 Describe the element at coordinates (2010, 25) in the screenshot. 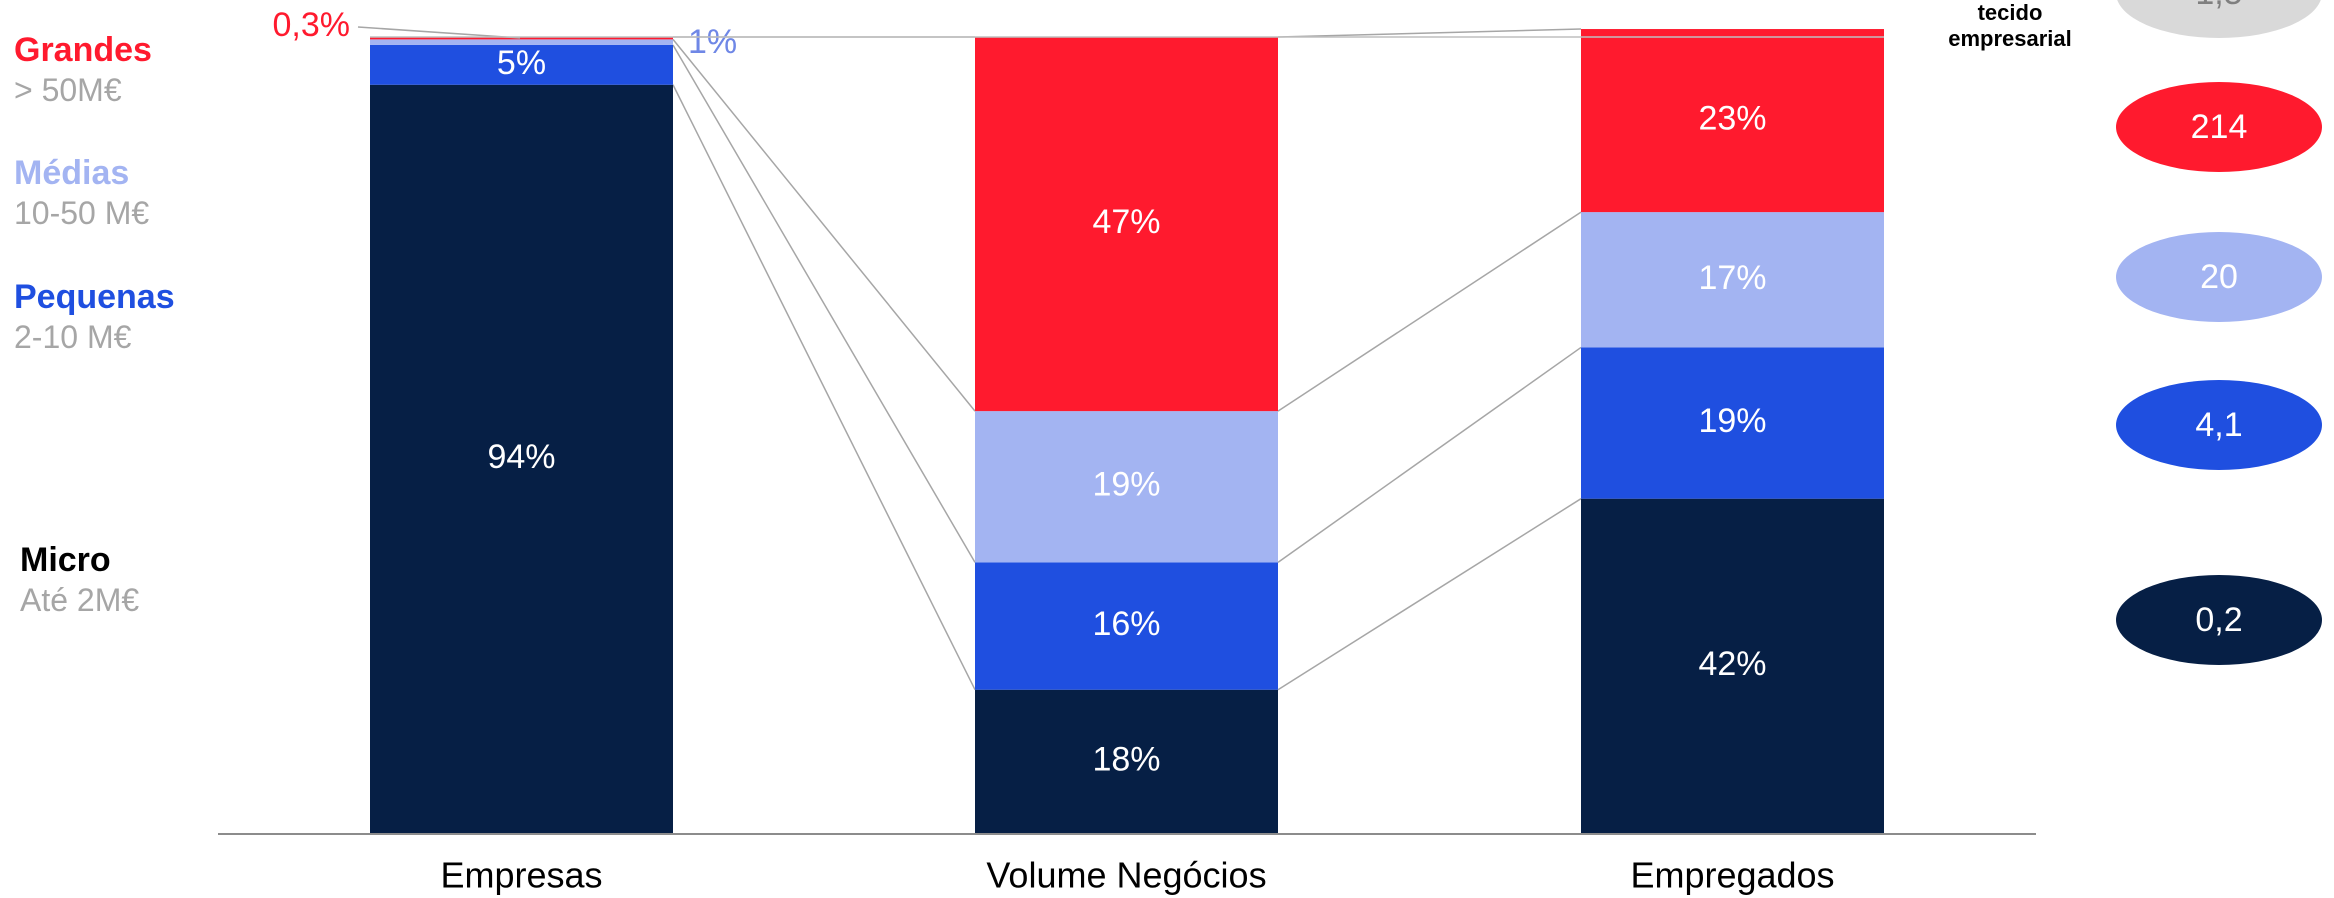

I see `intensity-title: tecido empresarial` at that location.